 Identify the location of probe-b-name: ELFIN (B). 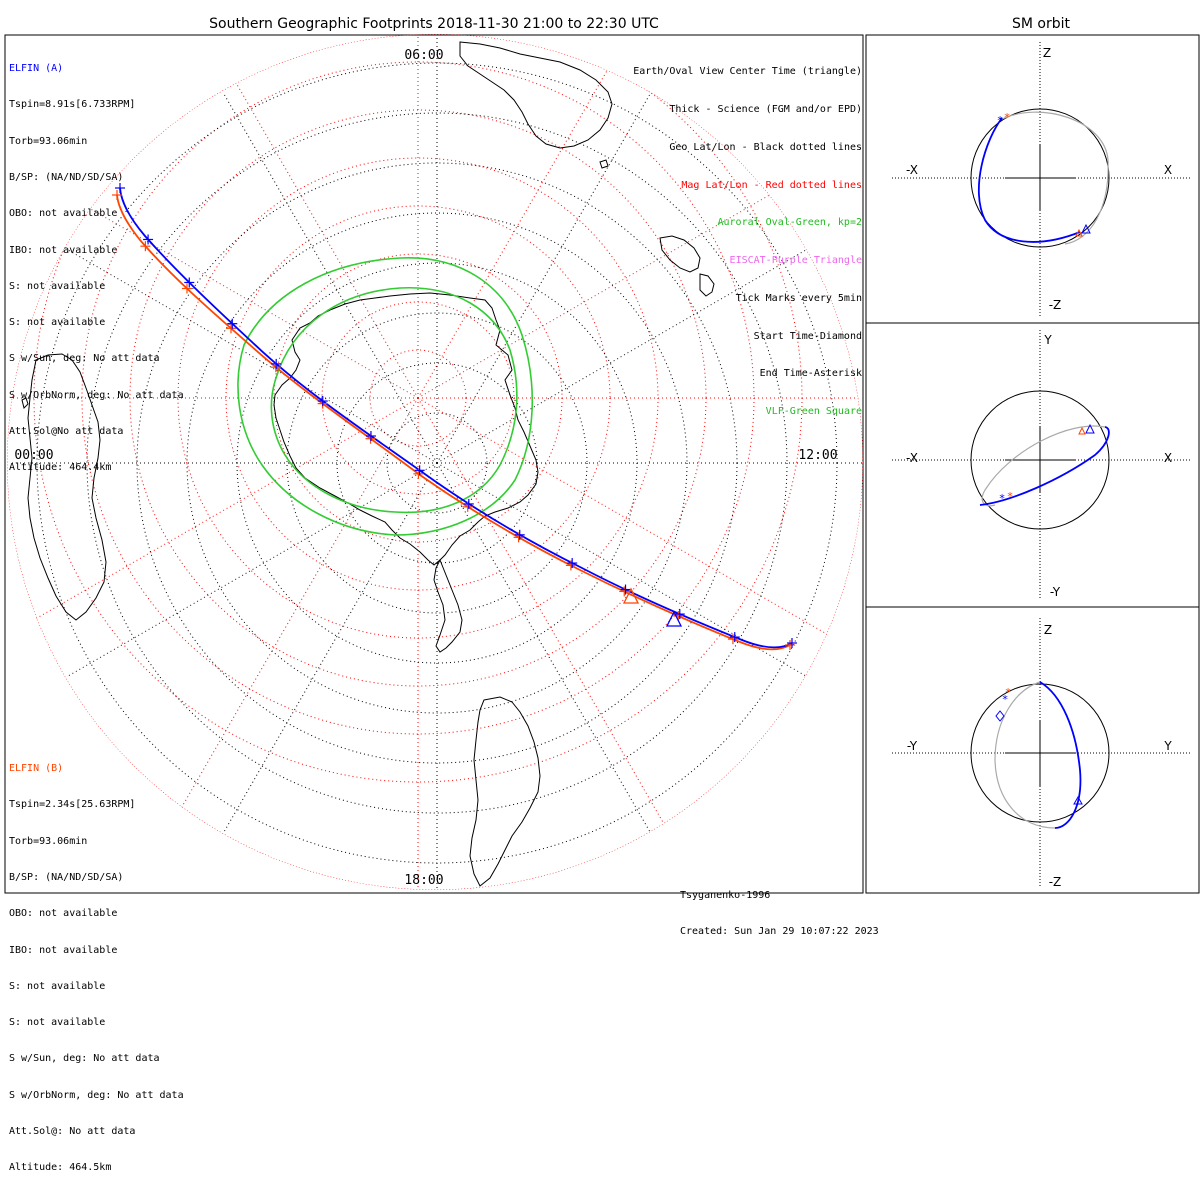
(36, 769).